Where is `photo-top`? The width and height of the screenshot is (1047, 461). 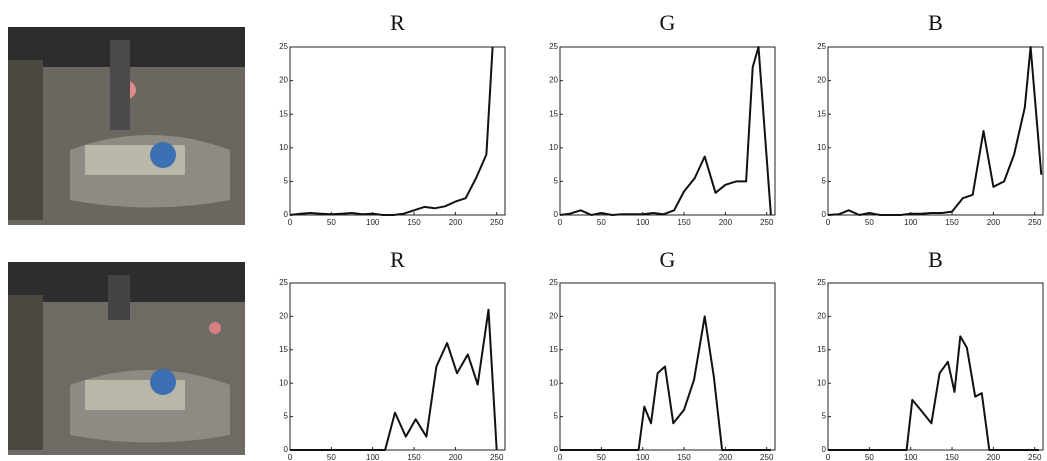
photo-top is located at coordinates (126, 126).